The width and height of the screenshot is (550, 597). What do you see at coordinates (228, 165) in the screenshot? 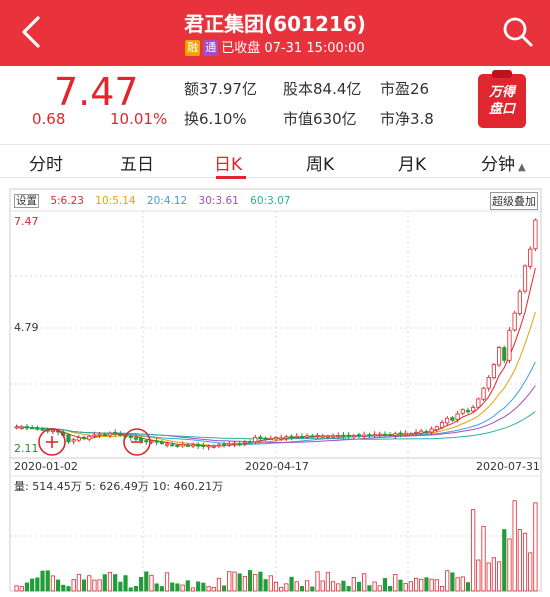
I see `tab-daily-k: 日K` at bounding box center [228, 165].